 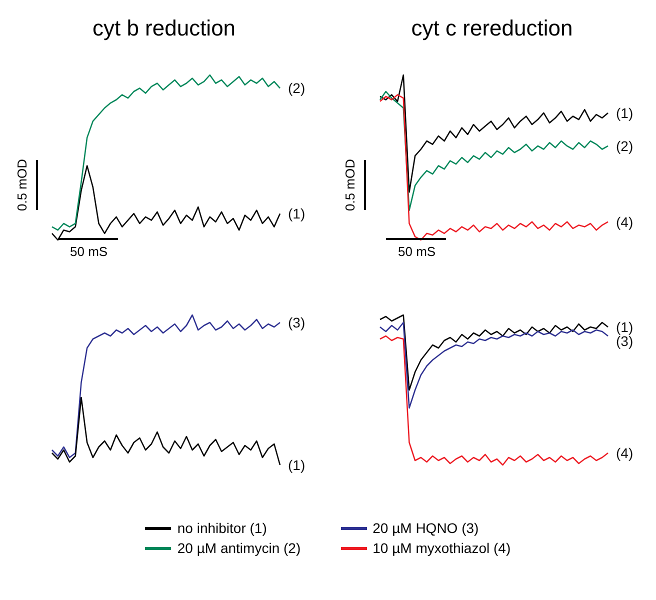 What do you see at coordinates (492, 28) in the screenshot?
I see `chart-title: cyt c rereduction` at bounding box center [492, 28].